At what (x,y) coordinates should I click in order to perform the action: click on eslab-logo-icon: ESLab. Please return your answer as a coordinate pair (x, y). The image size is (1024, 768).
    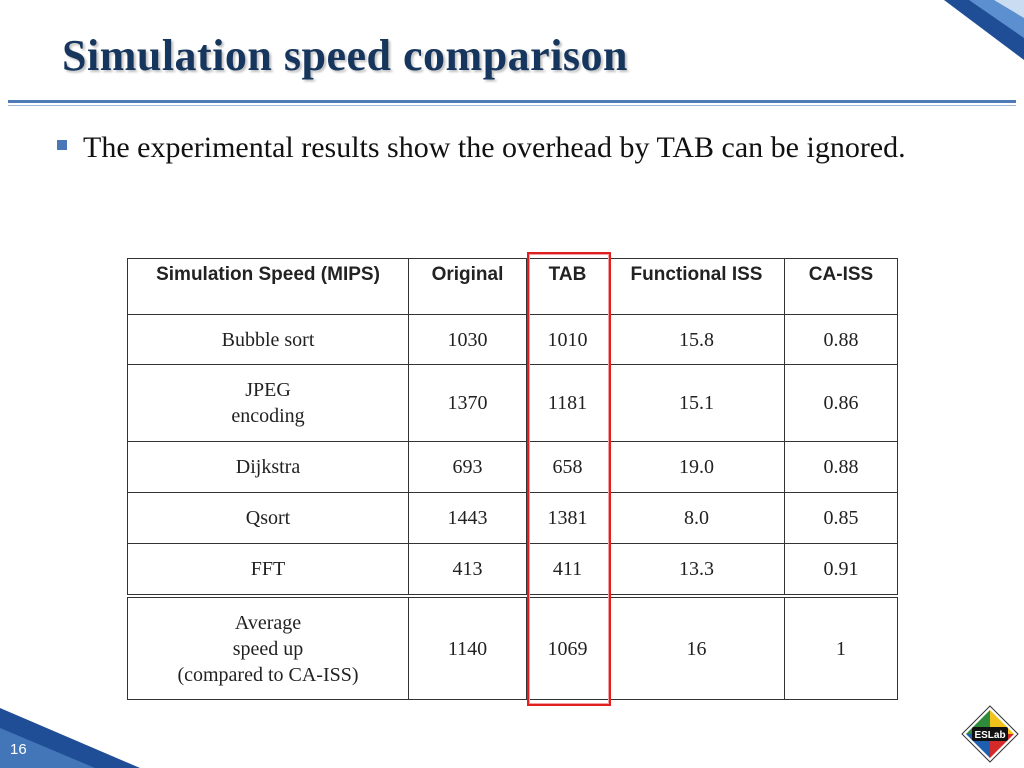
    Looking at the image, I should click on (990, 734).